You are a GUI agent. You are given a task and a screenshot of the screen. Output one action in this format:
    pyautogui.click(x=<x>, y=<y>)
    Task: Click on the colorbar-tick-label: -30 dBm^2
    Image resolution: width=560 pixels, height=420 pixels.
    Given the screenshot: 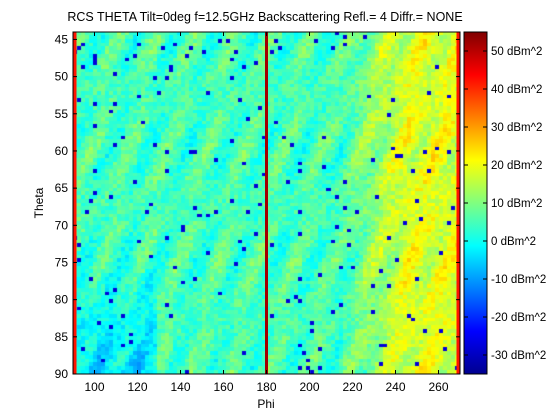 What is the action you would take?
    pyautogui.click(x=518, y=356)
    